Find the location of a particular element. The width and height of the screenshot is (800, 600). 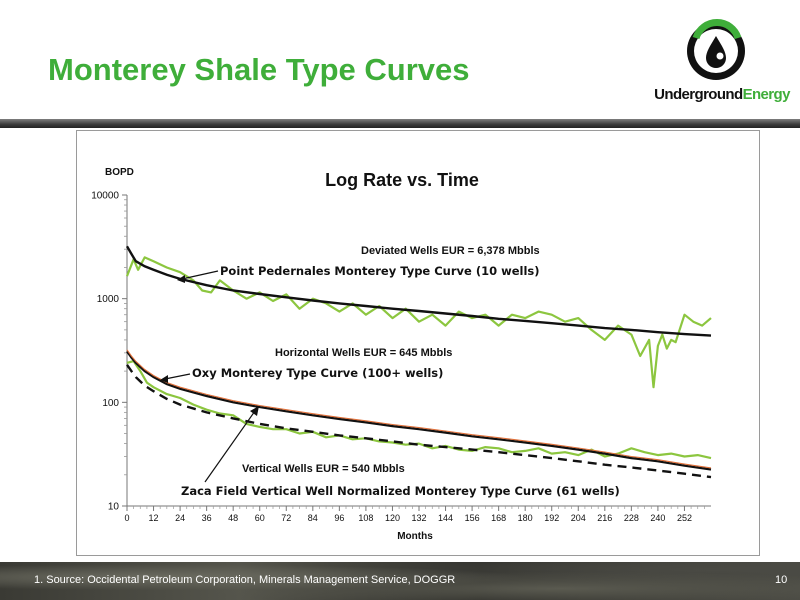

arrowhead-point-pedernales is located at coordinates (181, 279).